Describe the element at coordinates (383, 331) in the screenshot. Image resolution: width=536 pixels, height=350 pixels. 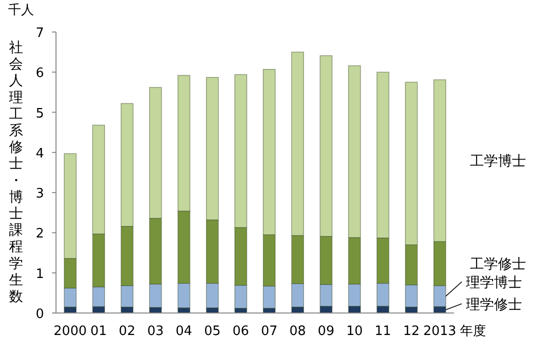
I see `x-tick-label: 11` at that location.